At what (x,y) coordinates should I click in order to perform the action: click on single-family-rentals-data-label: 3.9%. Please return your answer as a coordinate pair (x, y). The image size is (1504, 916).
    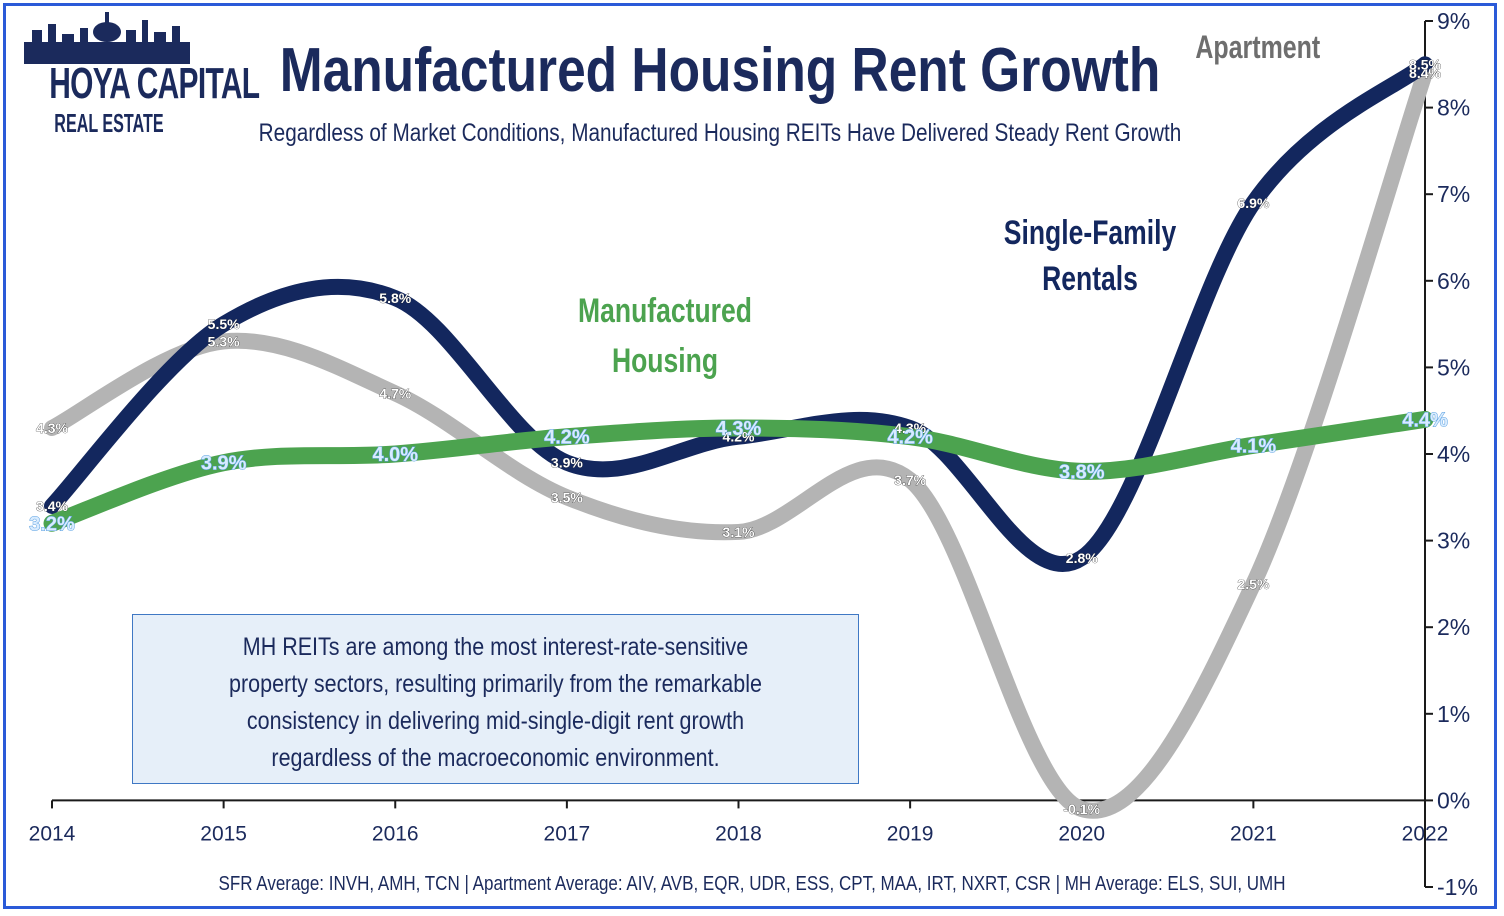
    Looking at the image, I should click on (567, 463).